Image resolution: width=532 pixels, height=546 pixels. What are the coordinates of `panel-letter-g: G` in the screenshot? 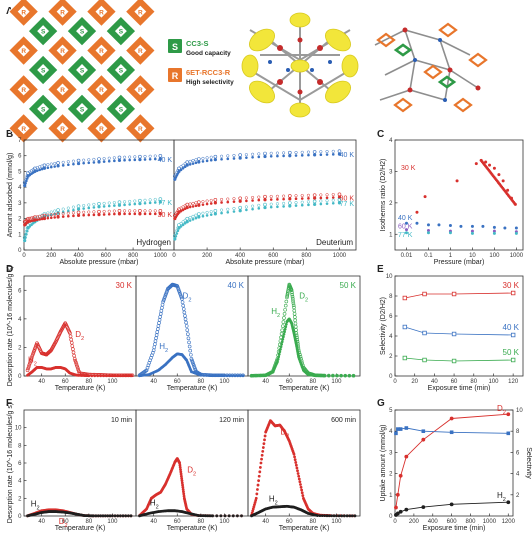 It's located at (381, 403).